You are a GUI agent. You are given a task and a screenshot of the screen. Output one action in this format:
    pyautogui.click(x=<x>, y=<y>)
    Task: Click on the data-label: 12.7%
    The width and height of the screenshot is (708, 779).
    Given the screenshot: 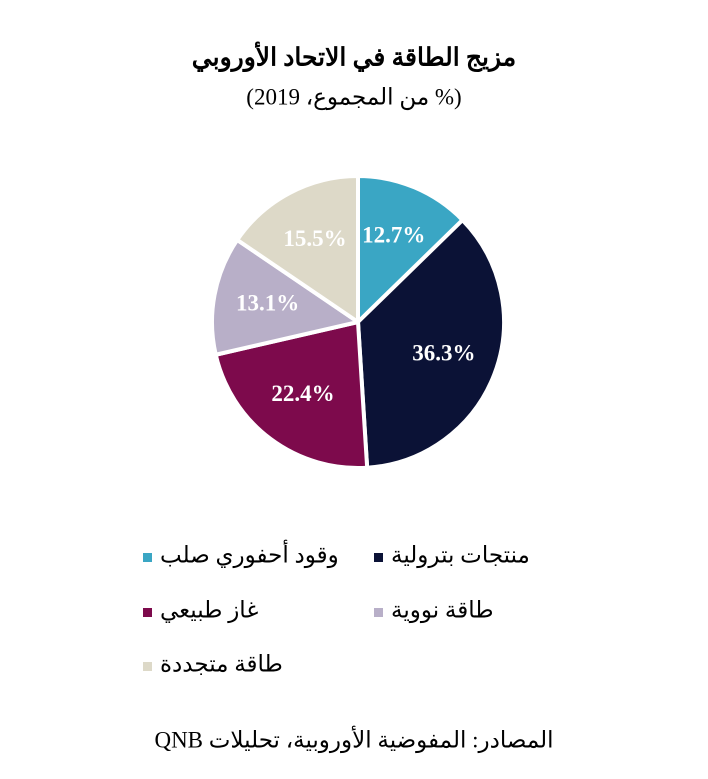 What is the action you would take?
    pyautogui.click(x=393, y=235)
    